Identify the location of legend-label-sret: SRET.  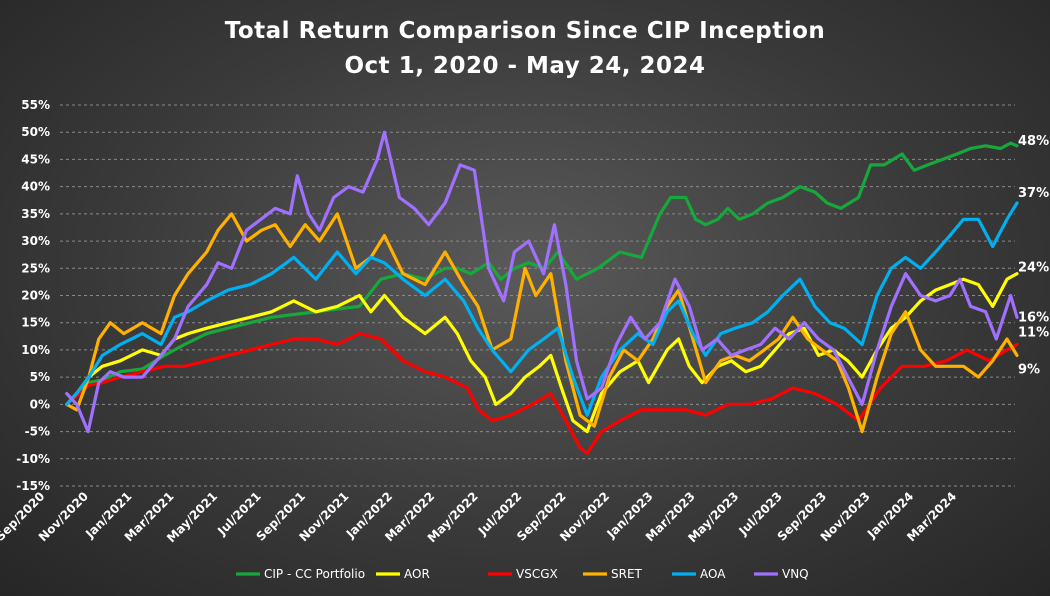
(627, 574).